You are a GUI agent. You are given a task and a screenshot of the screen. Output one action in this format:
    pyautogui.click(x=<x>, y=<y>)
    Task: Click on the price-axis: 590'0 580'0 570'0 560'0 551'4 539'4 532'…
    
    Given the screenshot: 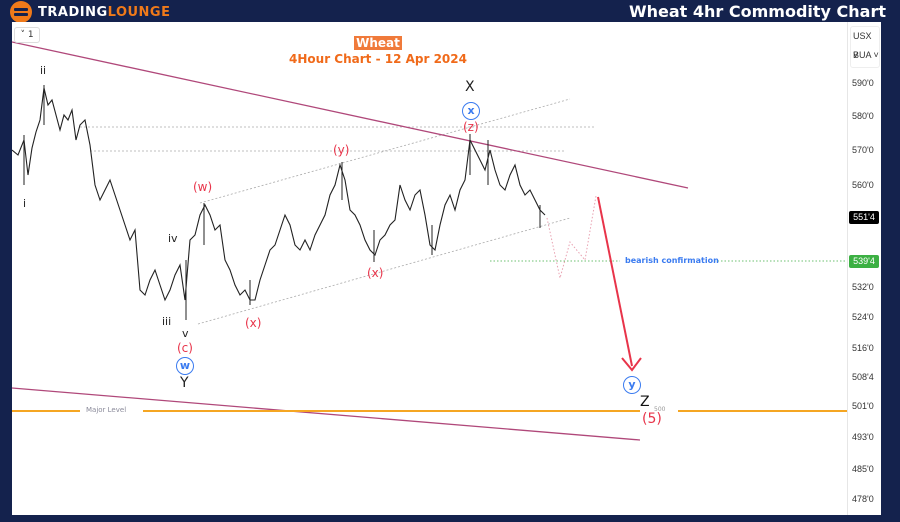 What is the action you would take?
    pyautogui.click(x=864, y=268)
    